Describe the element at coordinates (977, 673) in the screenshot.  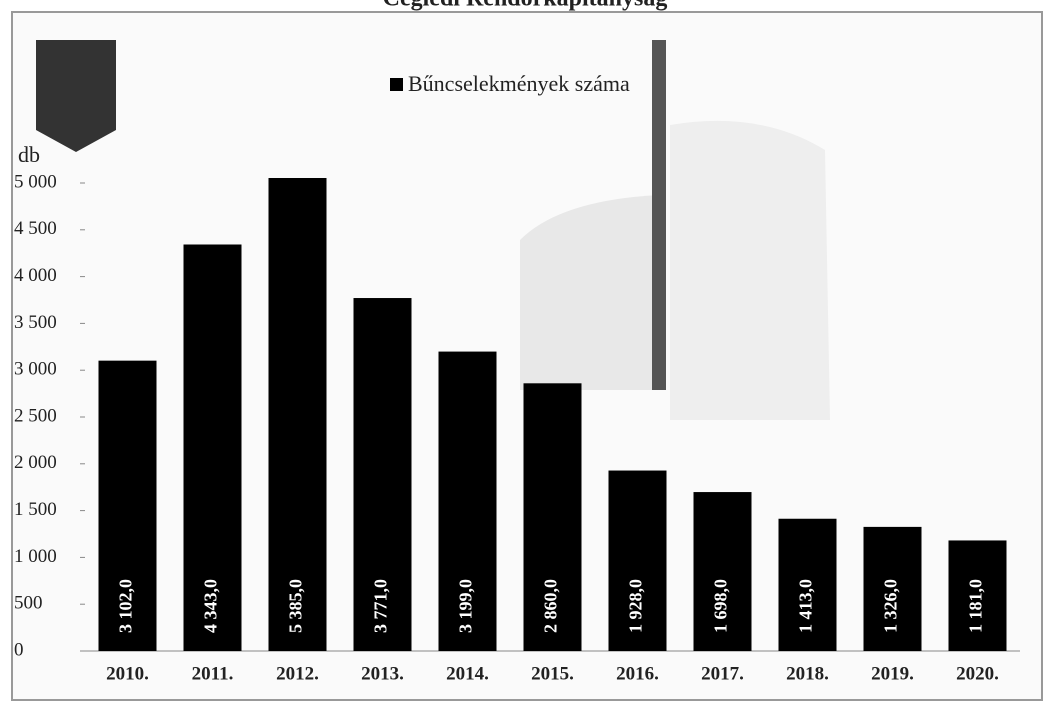
I see `x-tick-label: 2020.` at that location.